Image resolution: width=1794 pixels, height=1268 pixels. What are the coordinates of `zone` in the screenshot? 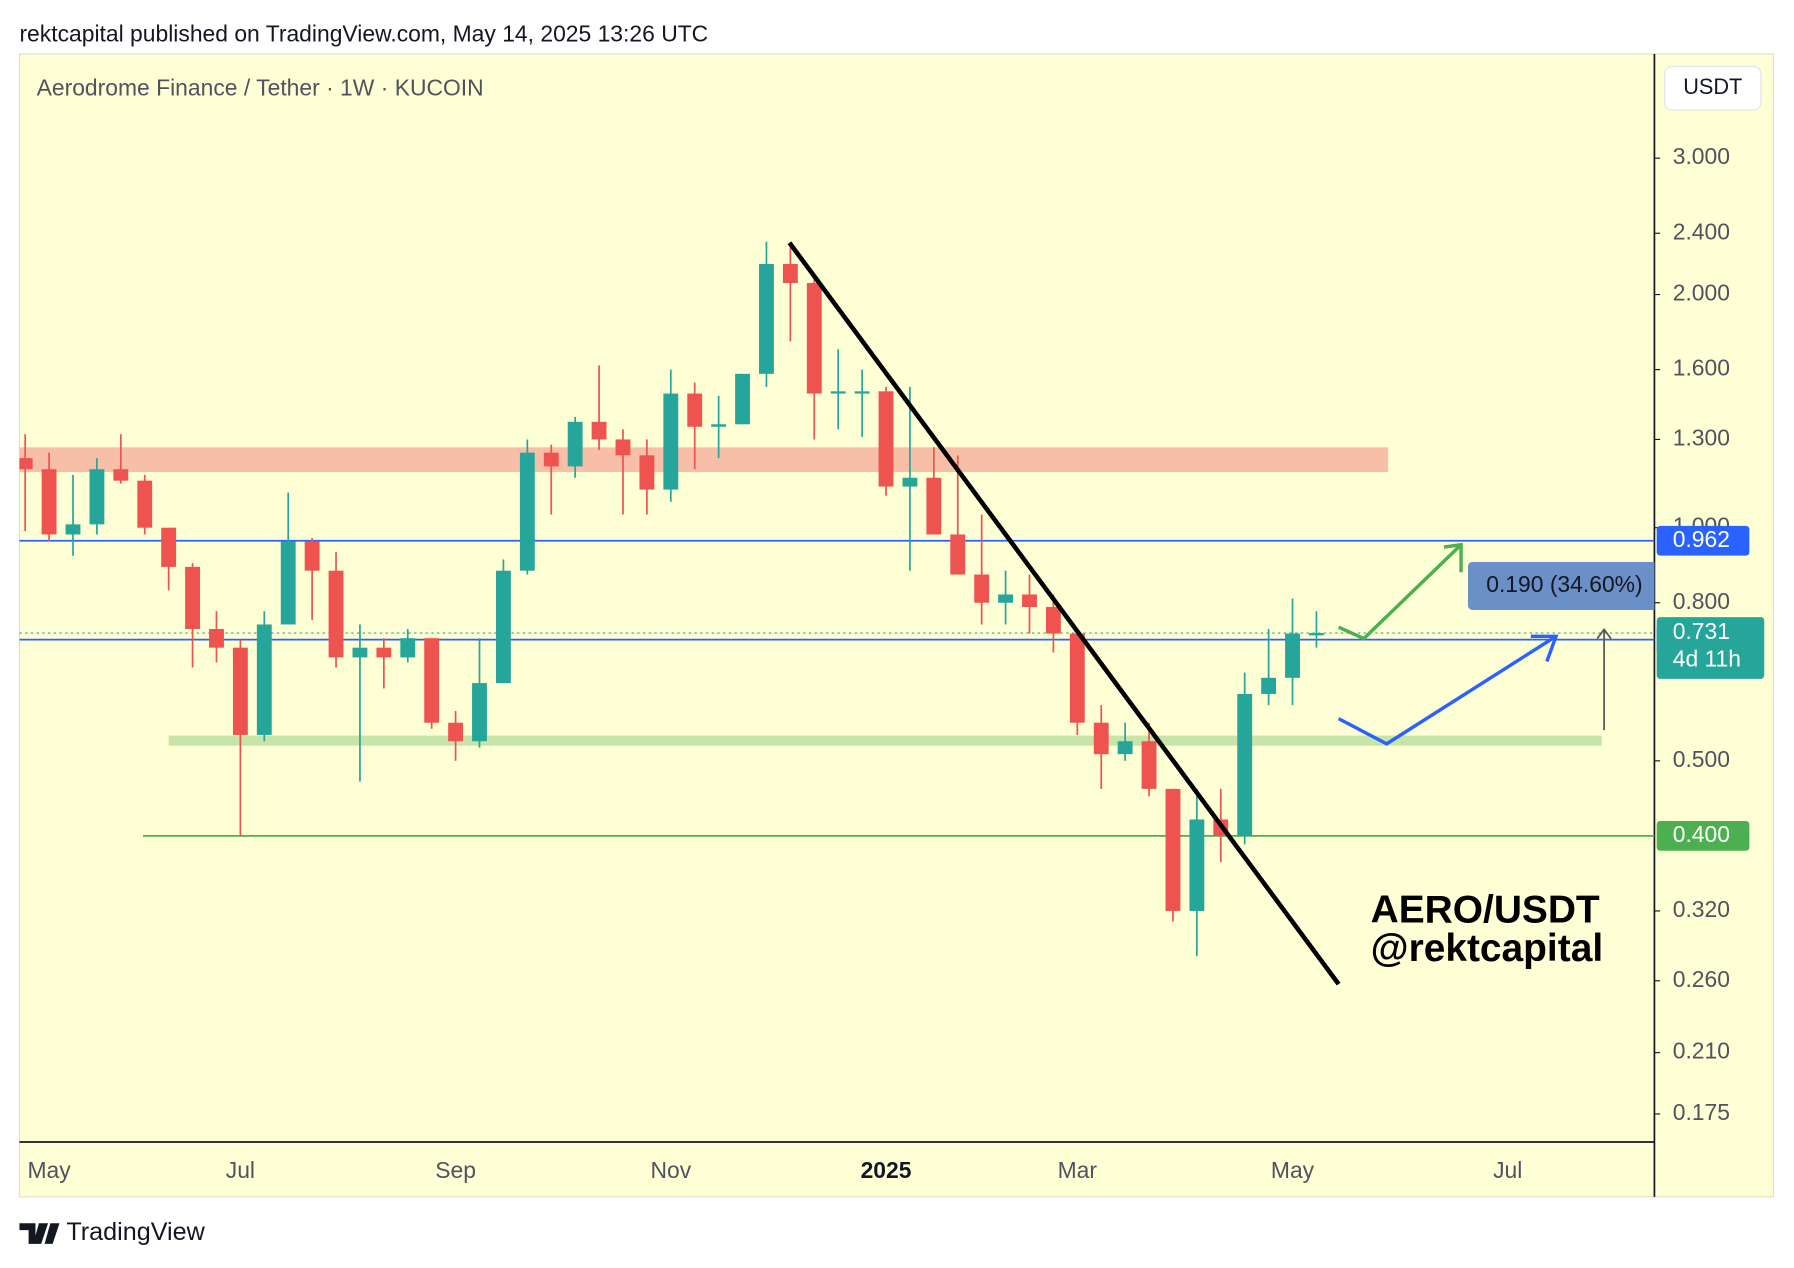 It's located at (704, 460).